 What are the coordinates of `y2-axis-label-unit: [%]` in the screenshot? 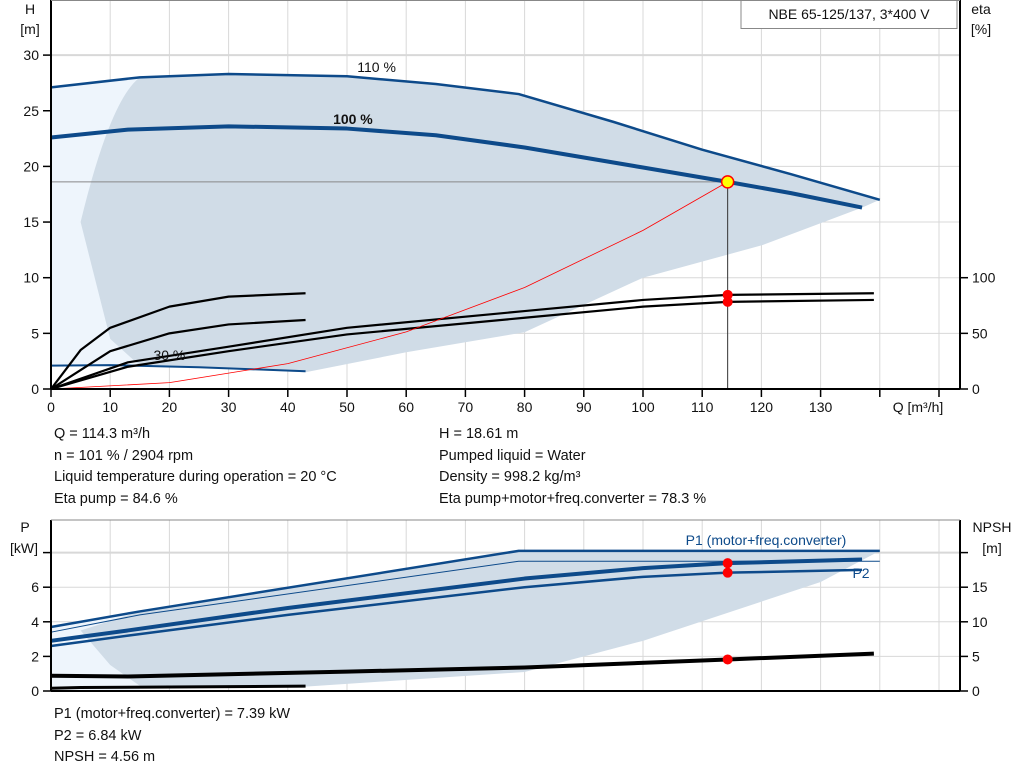 It's located at (981, 29).